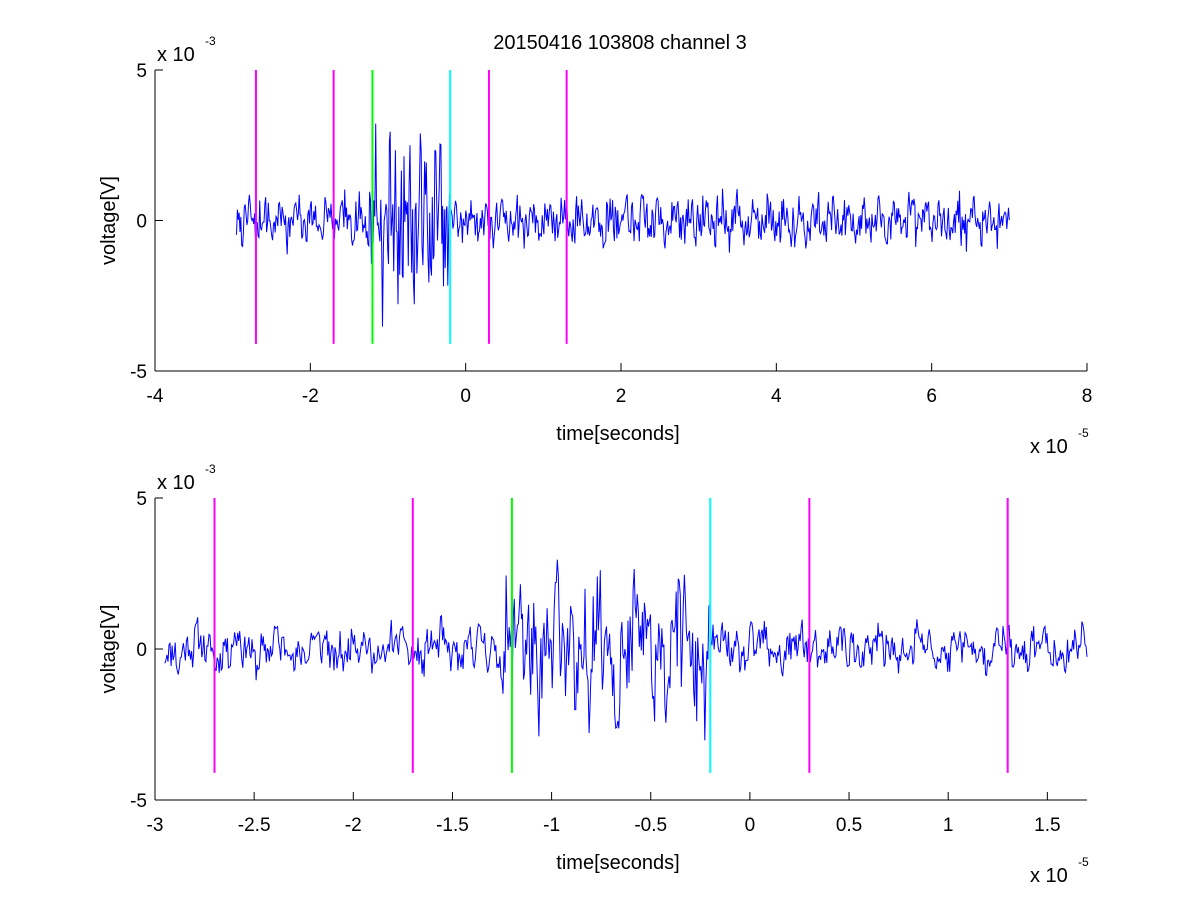 The image size is (1200, 901). What do you see at coordinates (155, 396) in the screenshot?
I see `x-tick-label: -4` at bounding box center [155, 396].